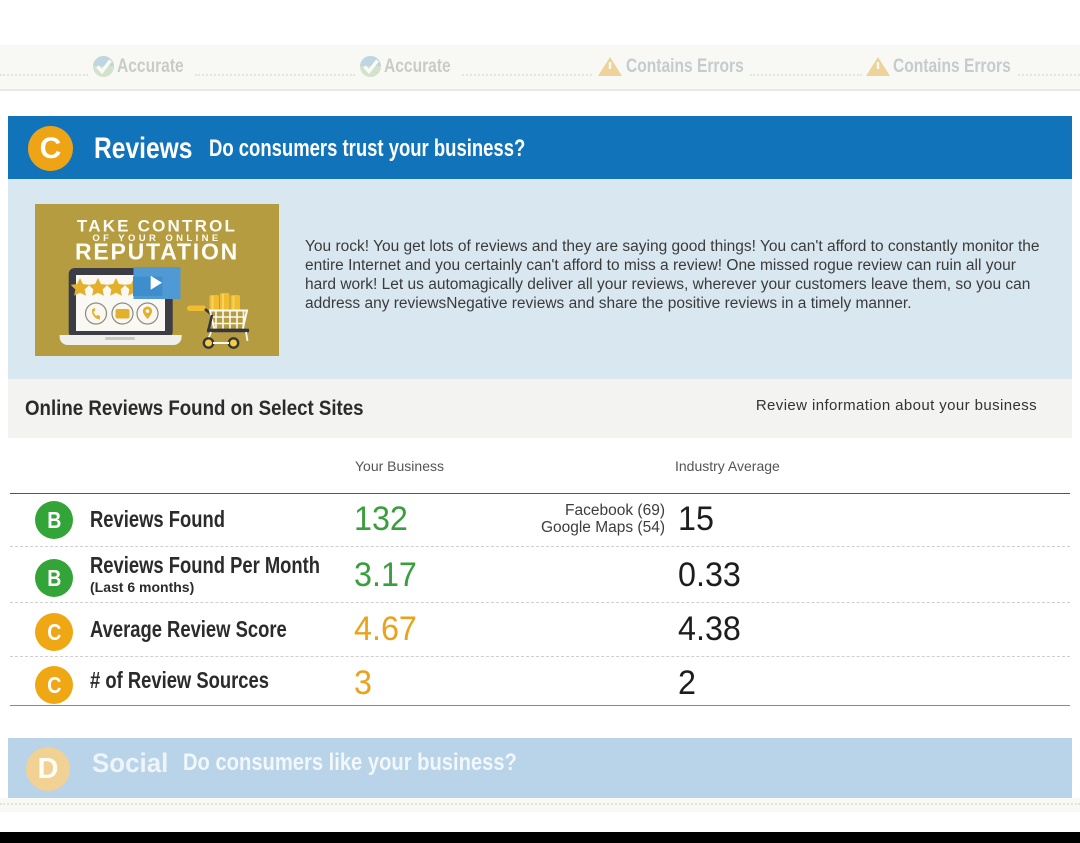 This screenshot has height=843, width=1080. What do you see at coordinates (157, 226) in the screenshot?
I see `svg-text: TAKE CONTROL` at bounding box center [157, 226].